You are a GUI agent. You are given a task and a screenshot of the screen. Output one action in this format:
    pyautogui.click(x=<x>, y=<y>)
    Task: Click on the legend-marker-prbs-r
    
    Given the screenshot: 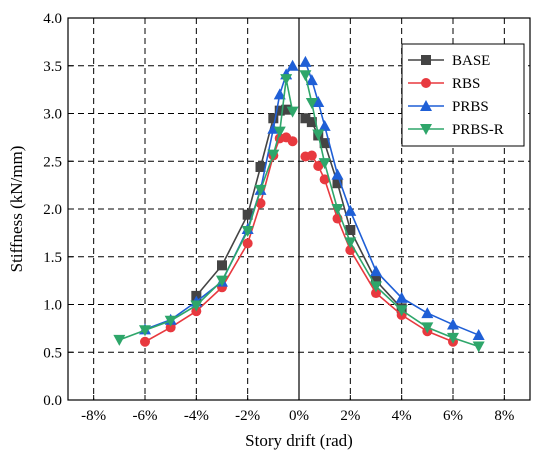 What is the action you would take?
    pyautogui.click(x=426, y=129)
    